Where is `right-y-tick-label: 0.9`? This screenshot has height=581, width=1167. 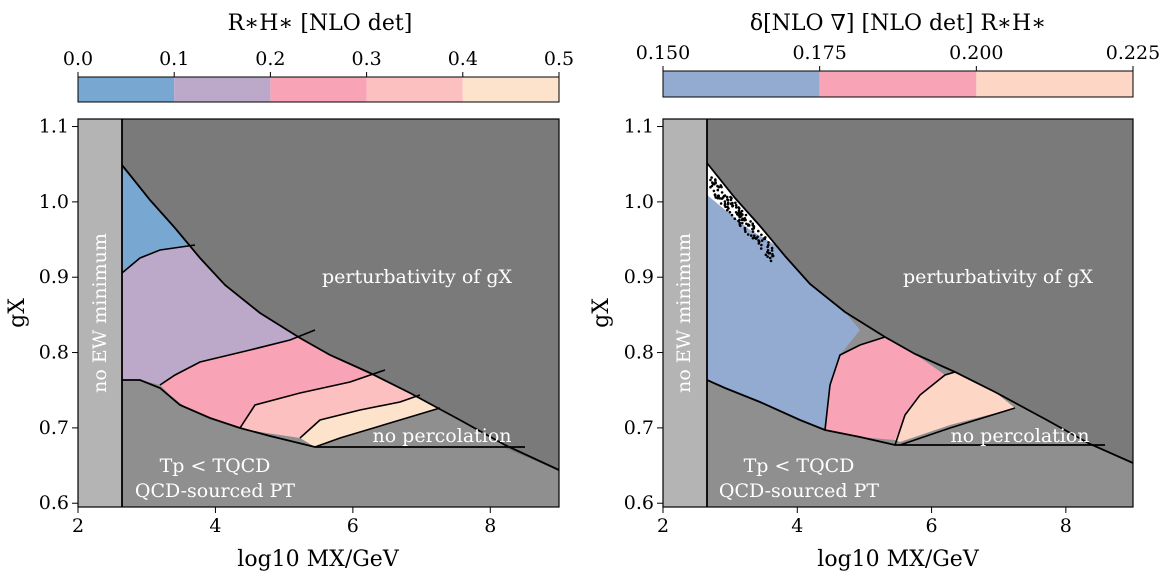 right-y-tick-label: 0.9 is located at coordinates (639, 277).